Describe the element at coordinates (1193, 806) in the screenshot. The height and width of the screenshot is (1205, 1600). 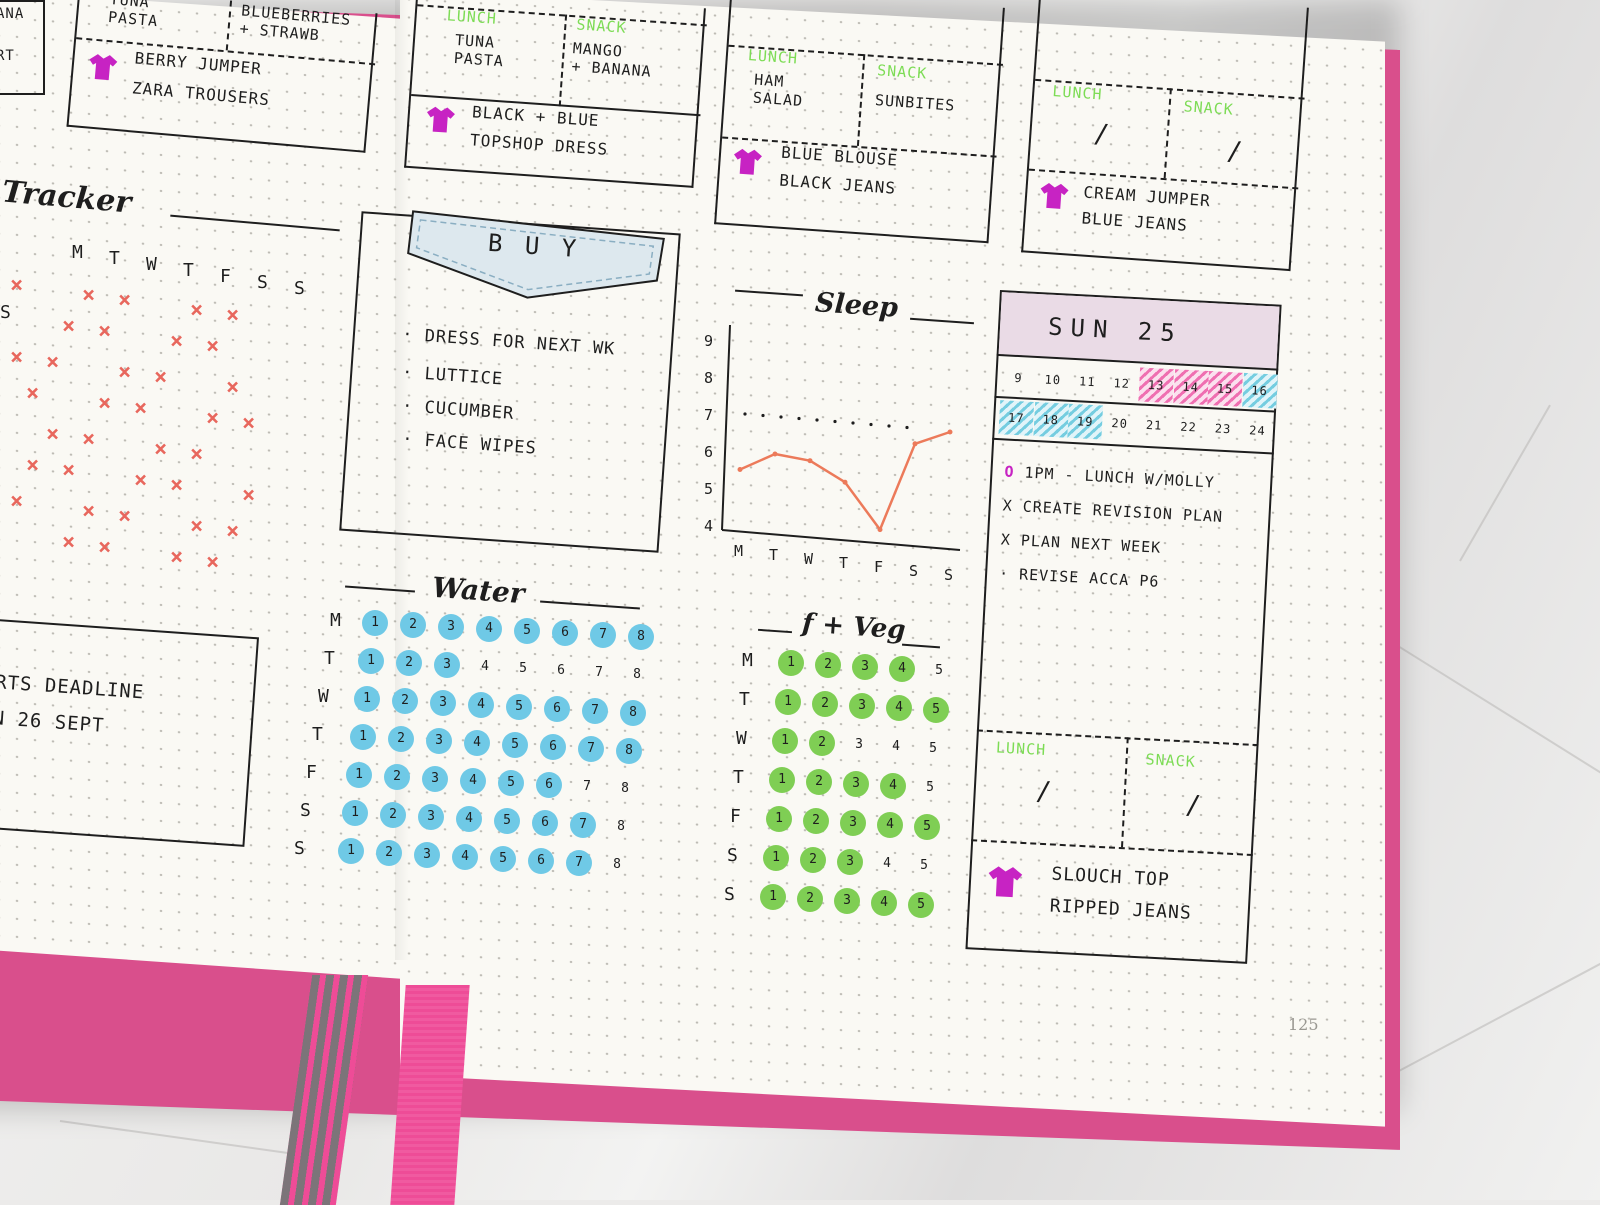
I see `snack-text: /` at that location.